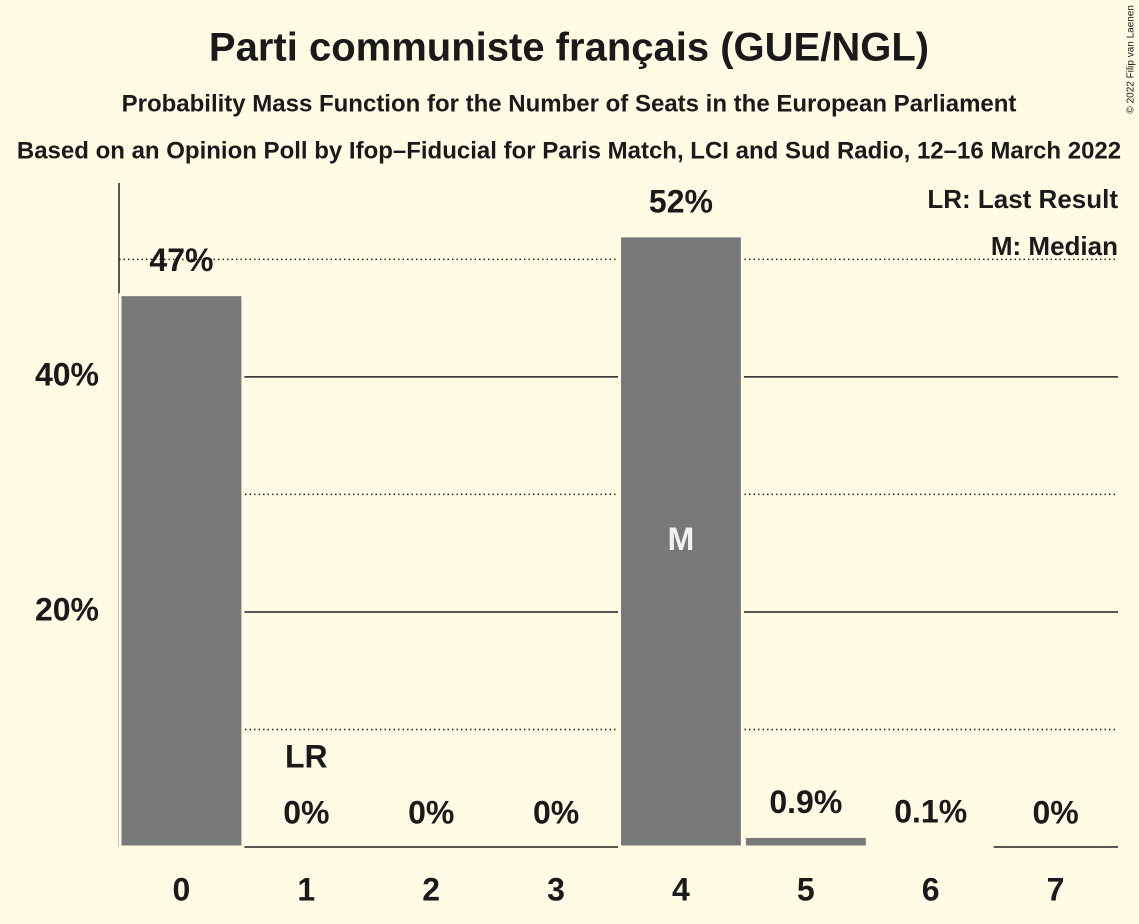 The image size is (1139, 924). What do you see at coordinates (930, 811) in the screenshot?
I see `value-label: 0.1%` at bounding box center [930, 811].